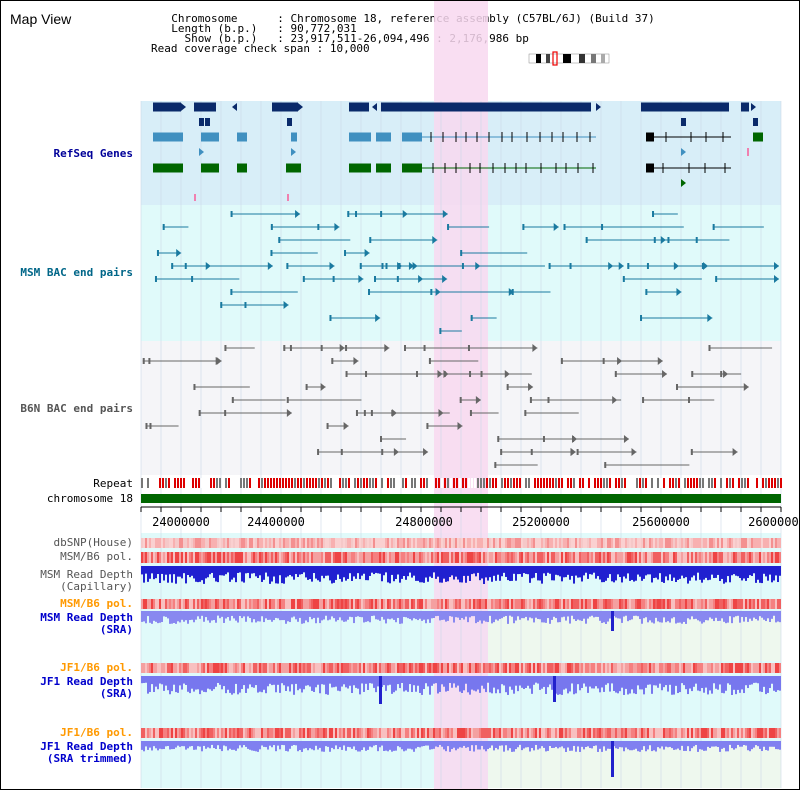 The image size is (800, 790). What do you see at coordinates (86, 624) in the screenshot?
I see `lower-track-label: MSM Read Depth (SRA)` at bounding box center [86, 624].